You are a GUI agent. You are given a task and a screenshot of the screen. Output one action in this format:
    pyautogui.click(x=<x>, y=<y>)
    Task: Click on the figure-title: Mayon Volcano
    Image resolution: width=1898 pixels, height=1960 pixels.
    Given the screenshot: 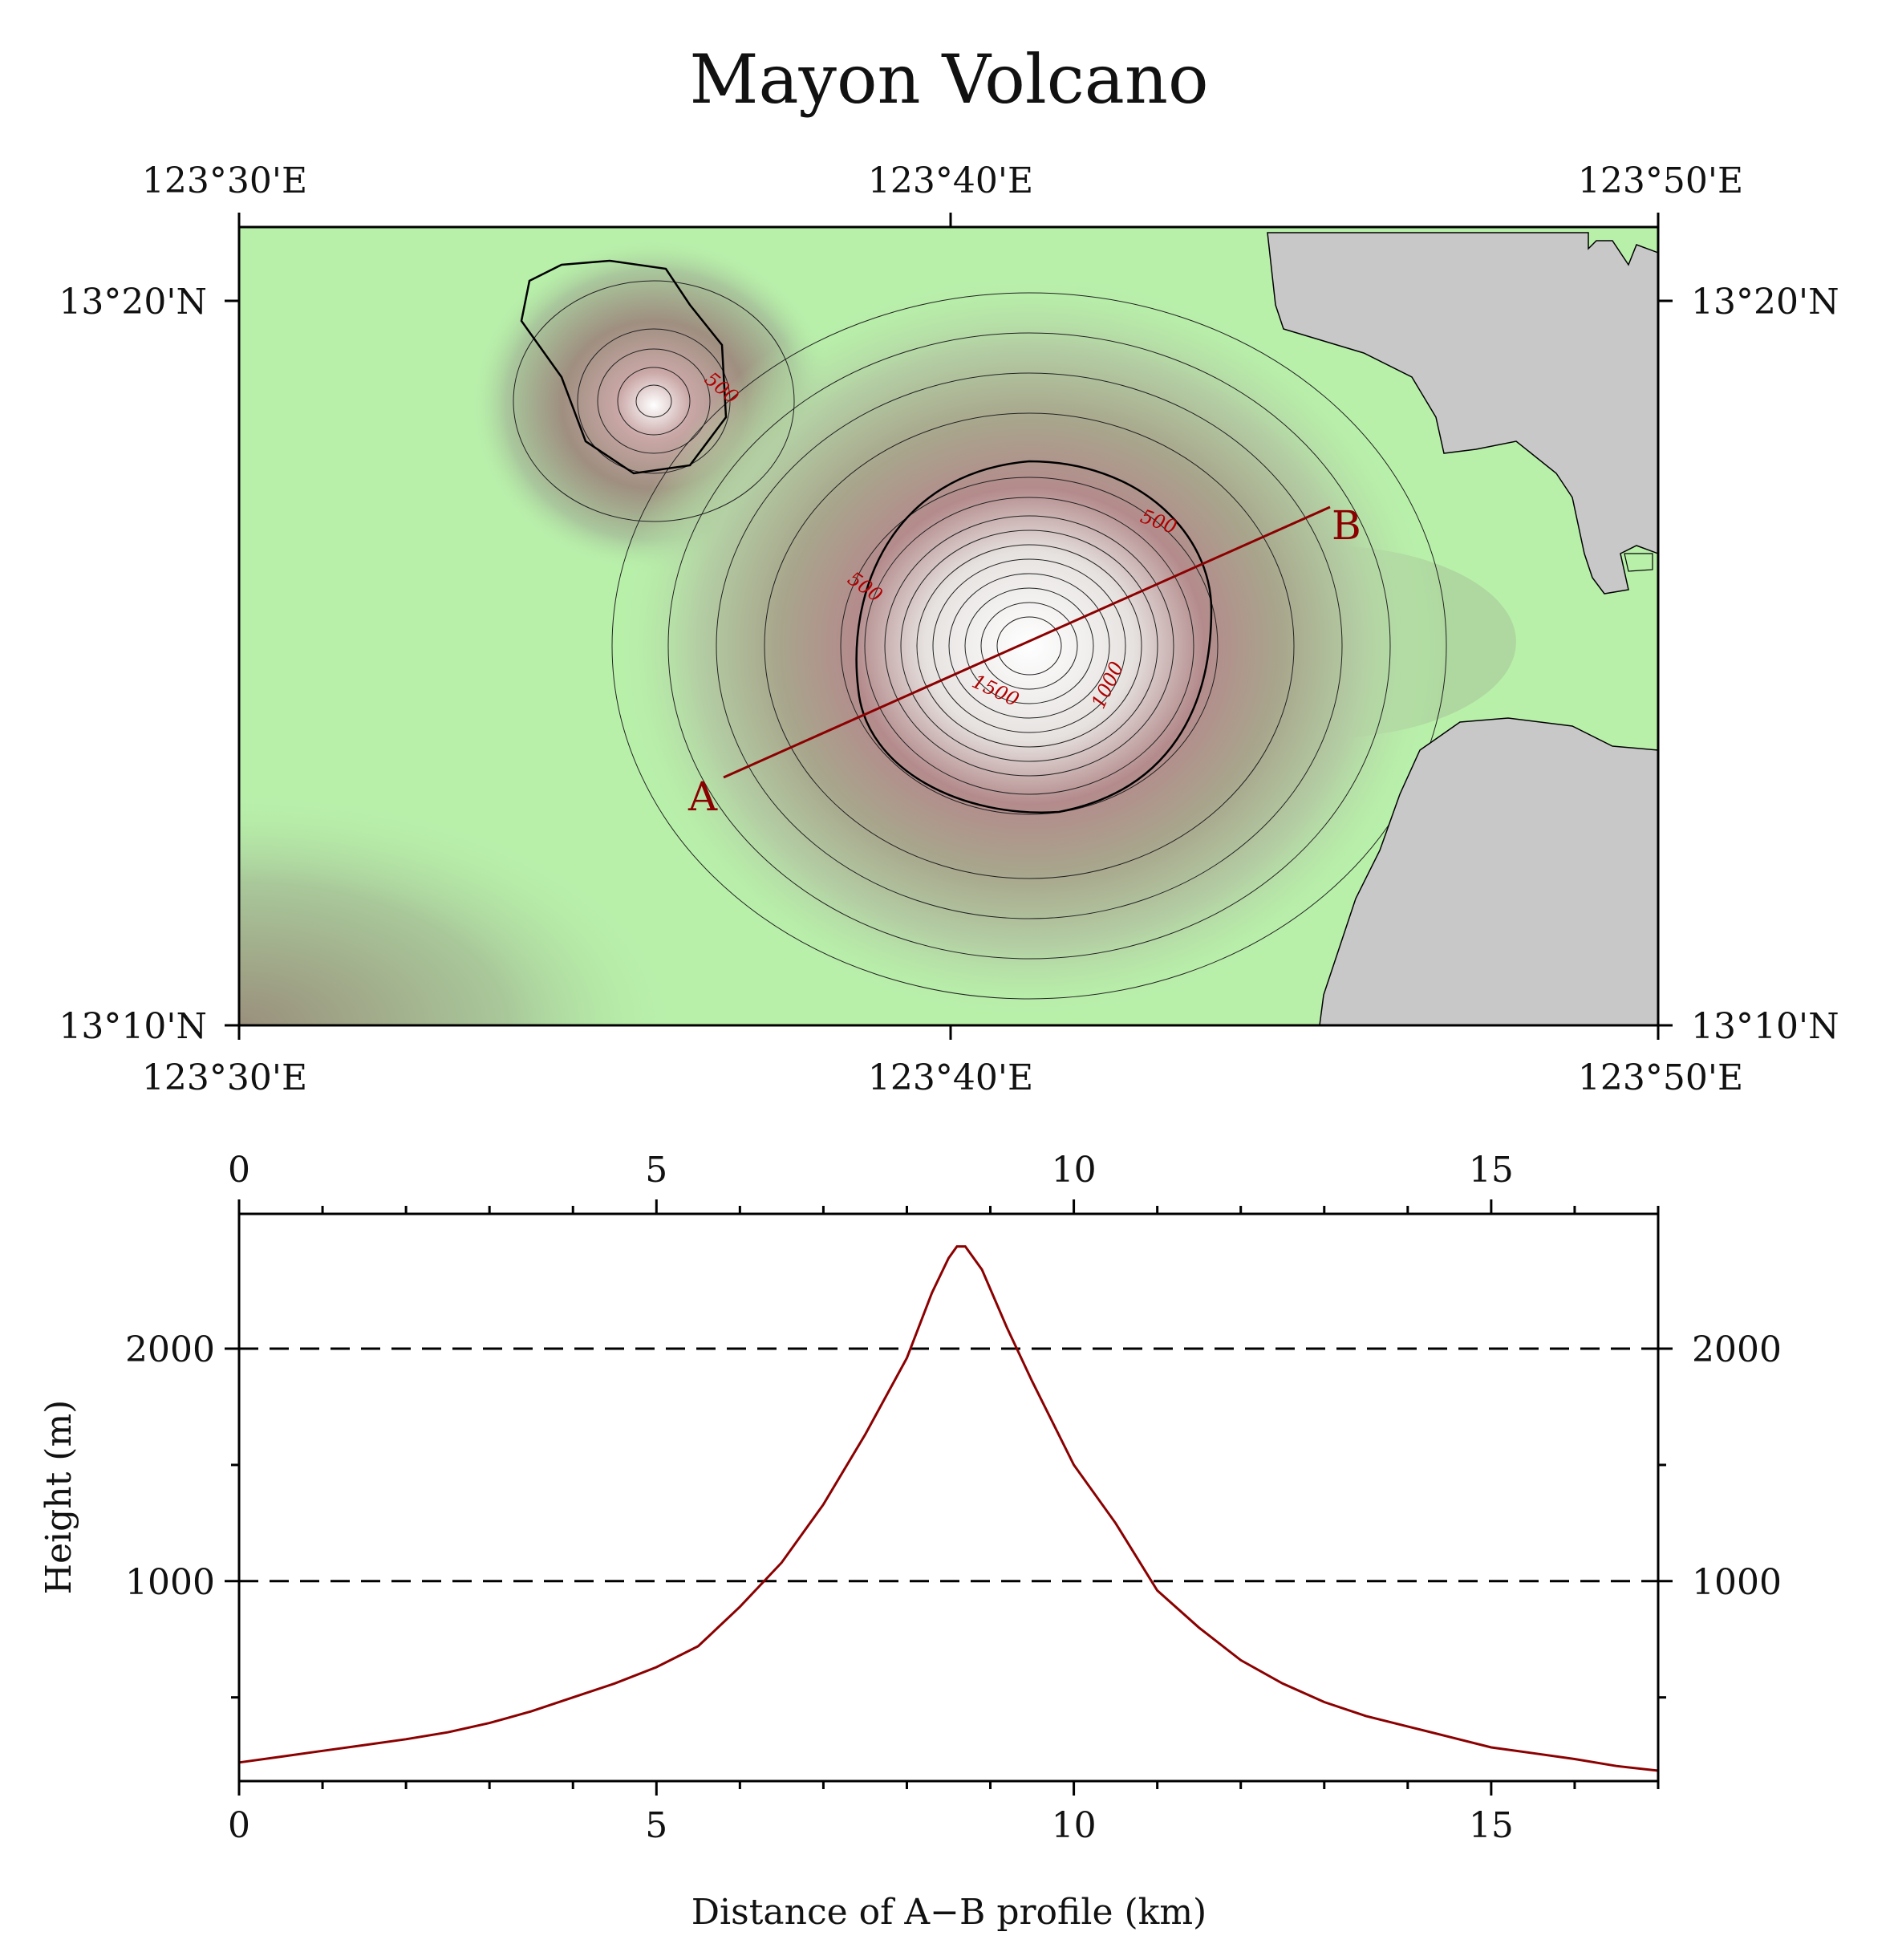 What is the action you would take?
    pyautogui.click(x=949, y=79)
    